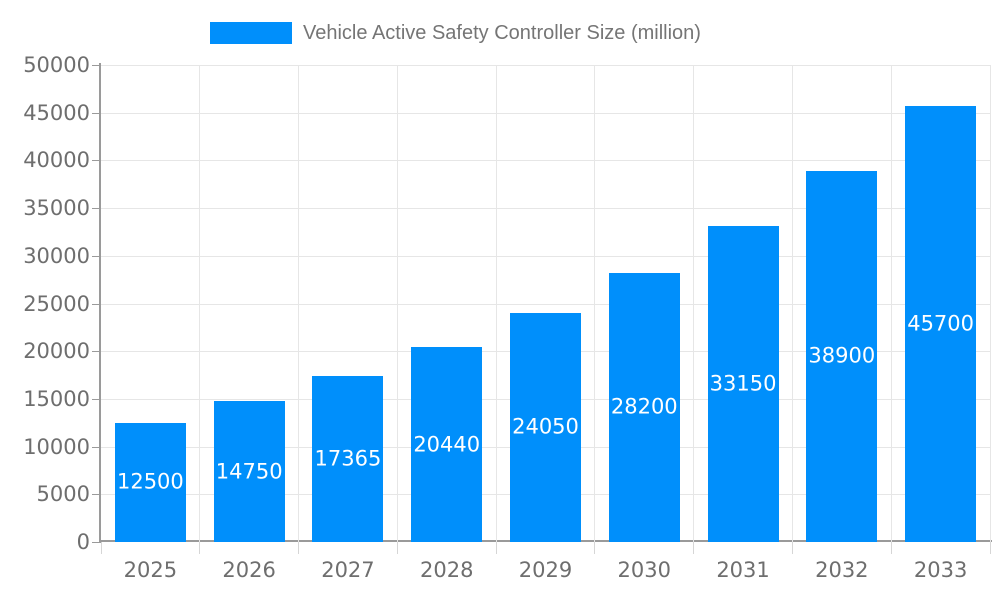 This screenshot has width=1000, height=600. I want to click on bar-2025: 12500, so click(150, 482).